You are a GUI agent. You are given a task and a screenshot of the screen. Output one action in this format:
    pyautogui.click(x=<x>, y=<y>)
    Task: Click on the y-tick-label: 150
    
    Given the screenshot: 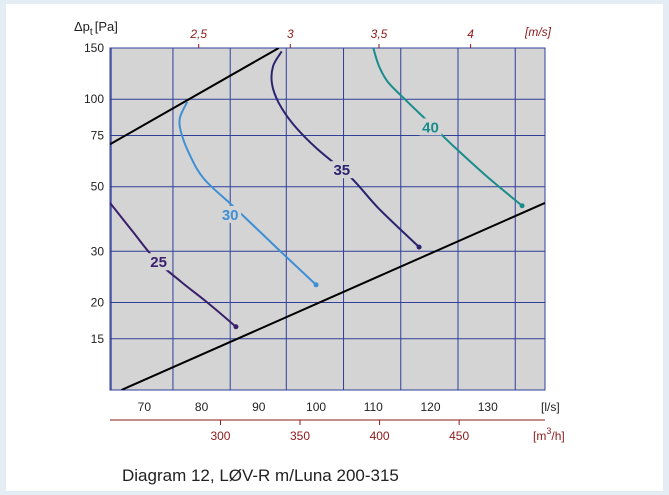 What is the action you would take?
    pyautogui.click(x=94, y=48)
    